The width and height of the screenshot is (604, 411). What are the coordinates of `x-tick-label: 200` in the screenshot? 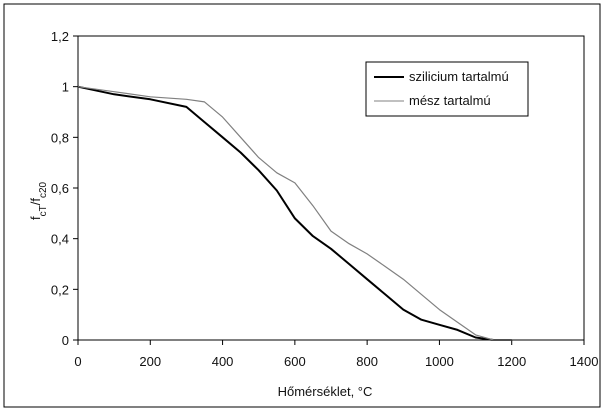 It's located at (150, 361).